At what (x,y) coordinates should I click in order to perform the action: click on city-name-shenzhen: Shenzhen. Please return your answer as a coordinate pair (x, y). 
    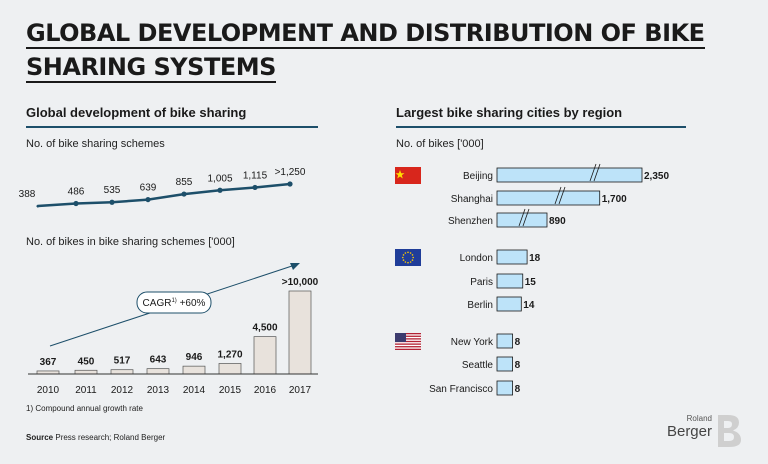
    Looking at the image, I should click on (470, 221).